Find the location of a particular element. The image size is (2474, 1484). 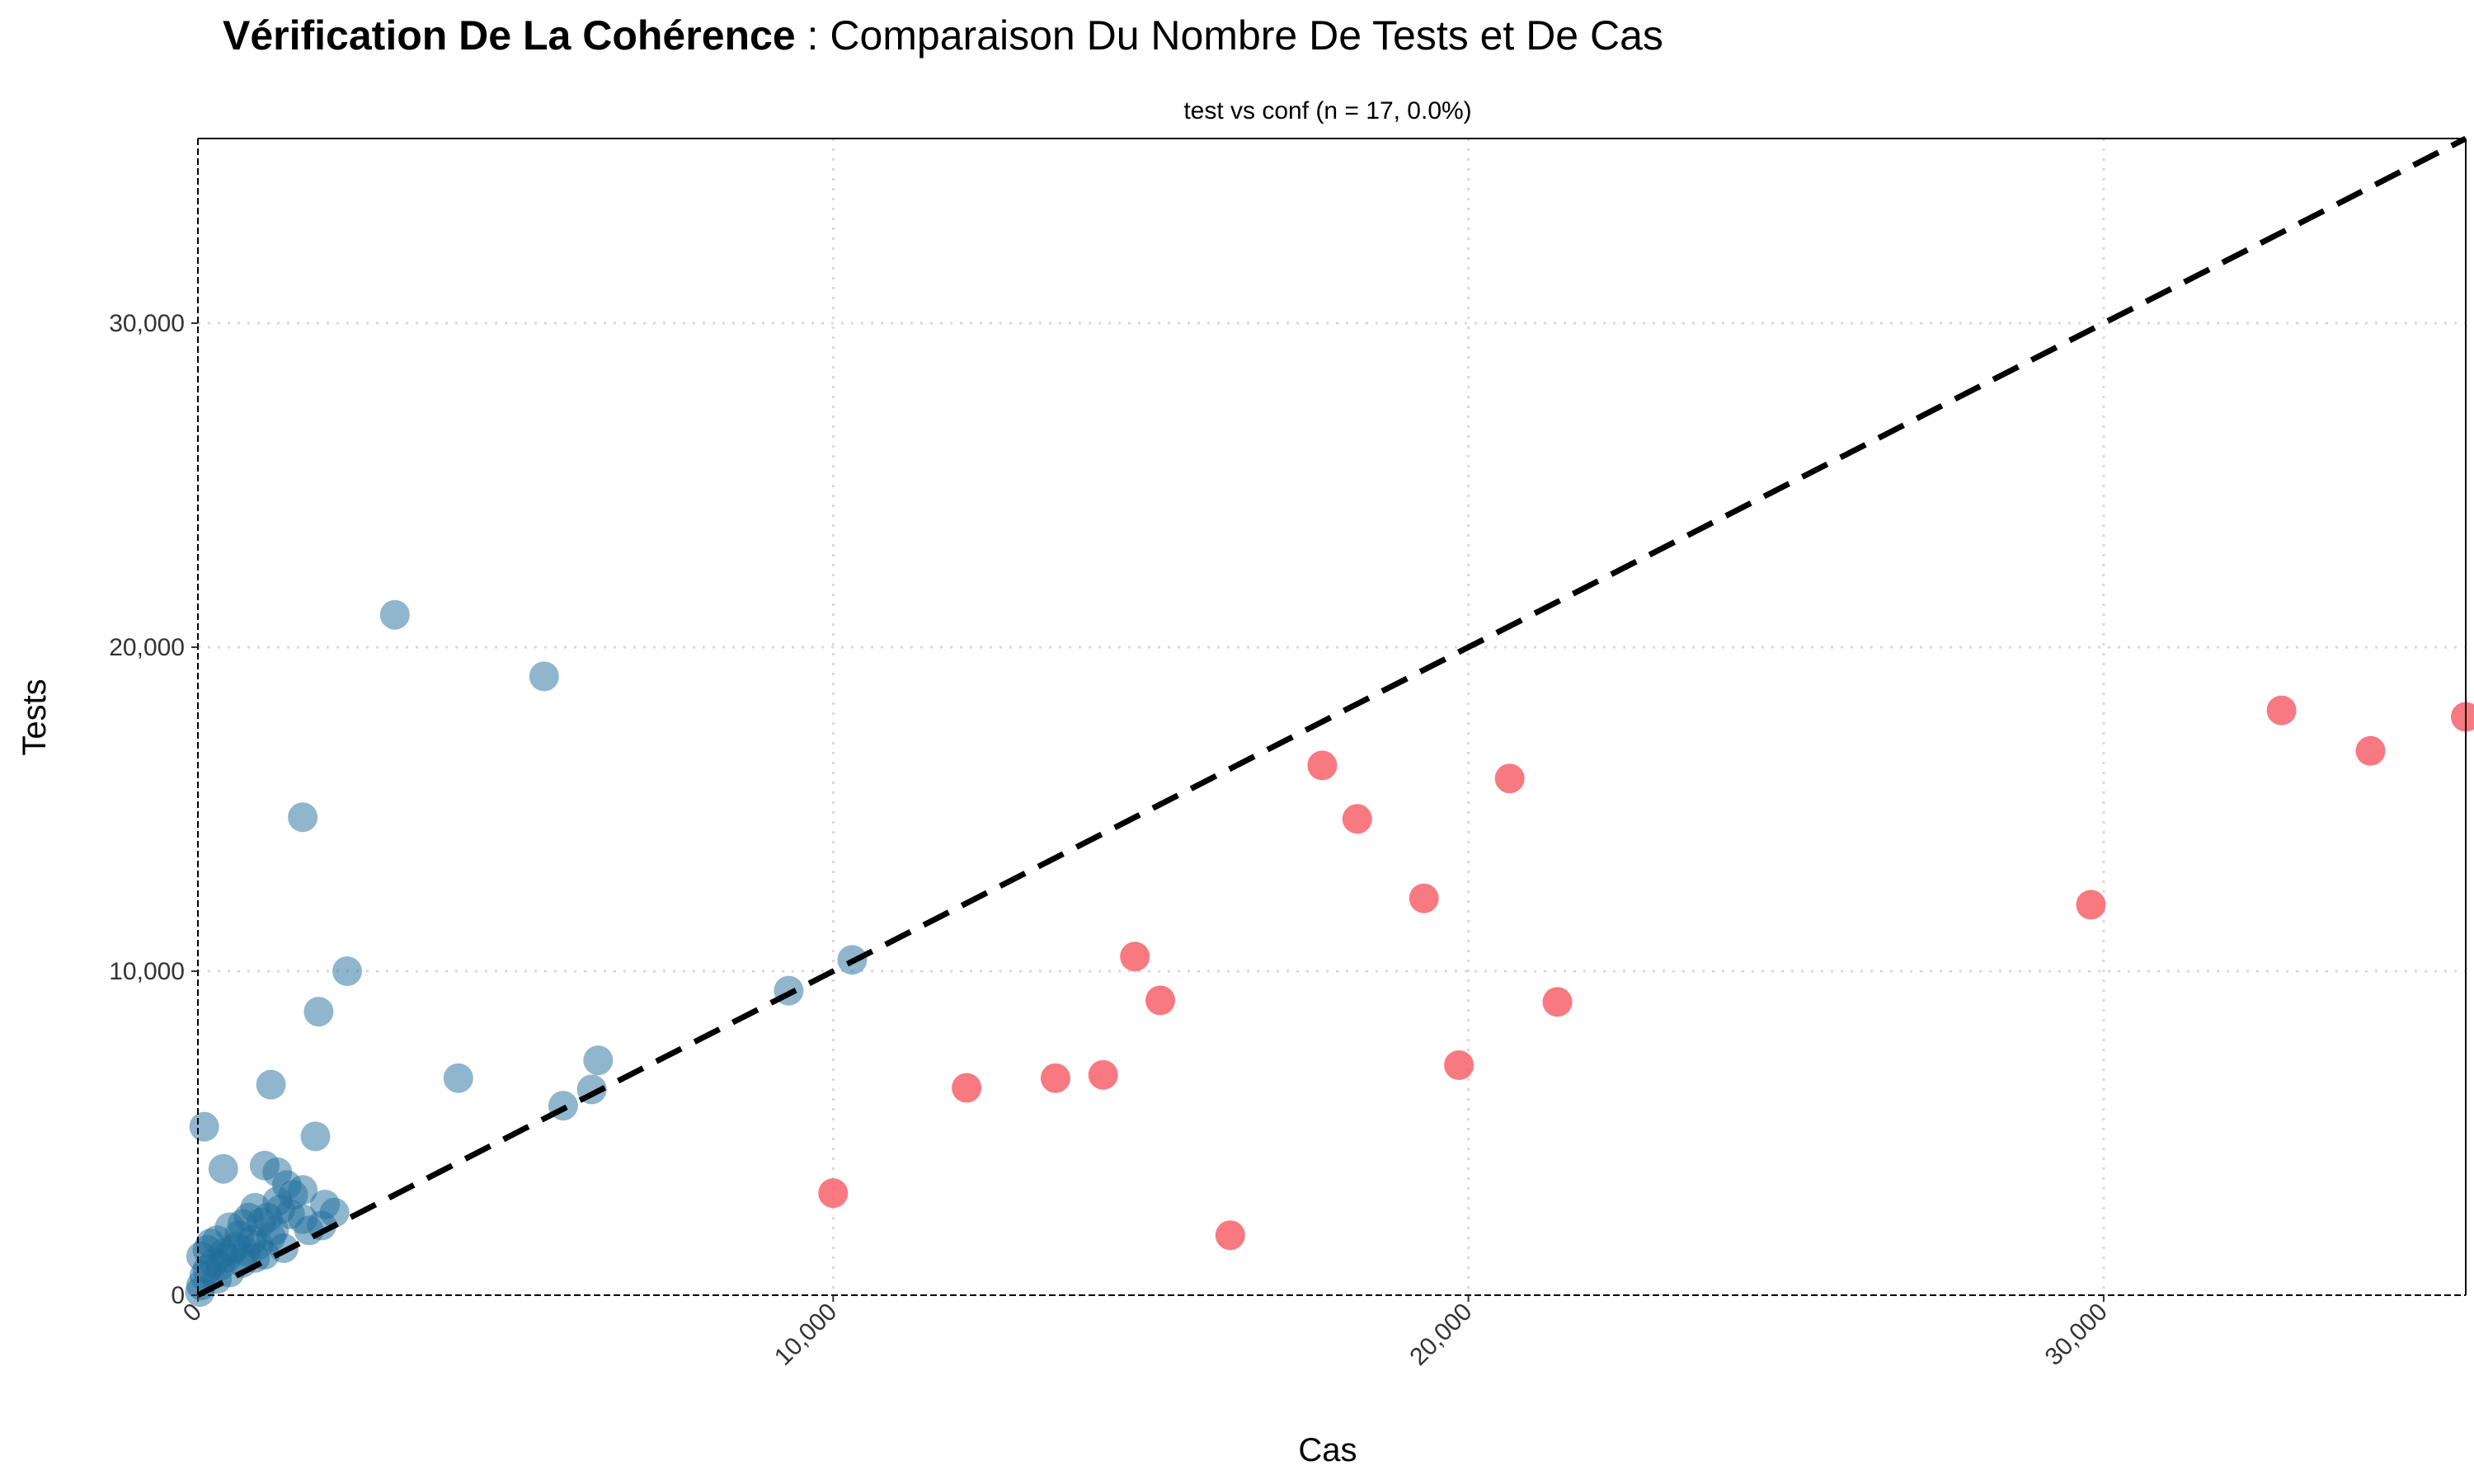

x-tick-label: 20,000 is located at coordinates (1440, 1334).